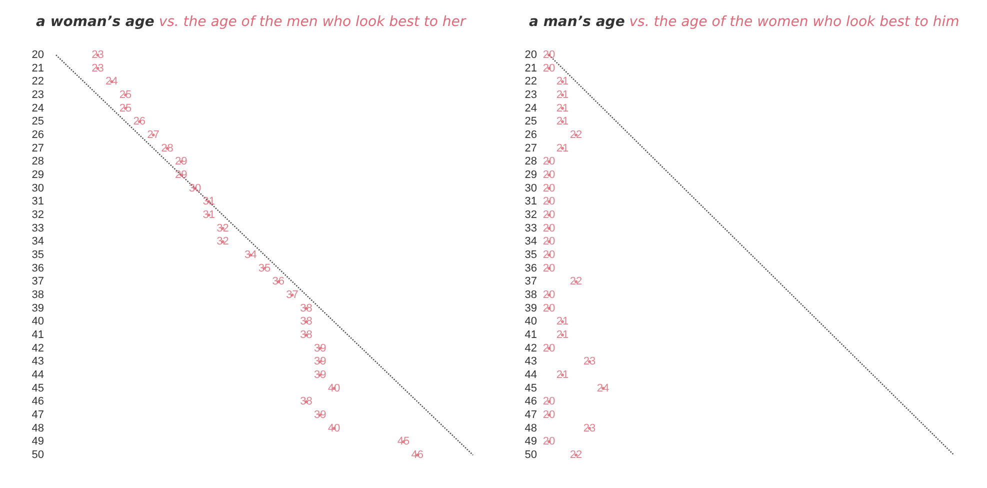 Image resolution: width=987 pixels, height=488 pixels. What do you see at coordinates (38, 68) in the screenshot?
I see `y-tick-label: 21` at bounding box center [38, 68].